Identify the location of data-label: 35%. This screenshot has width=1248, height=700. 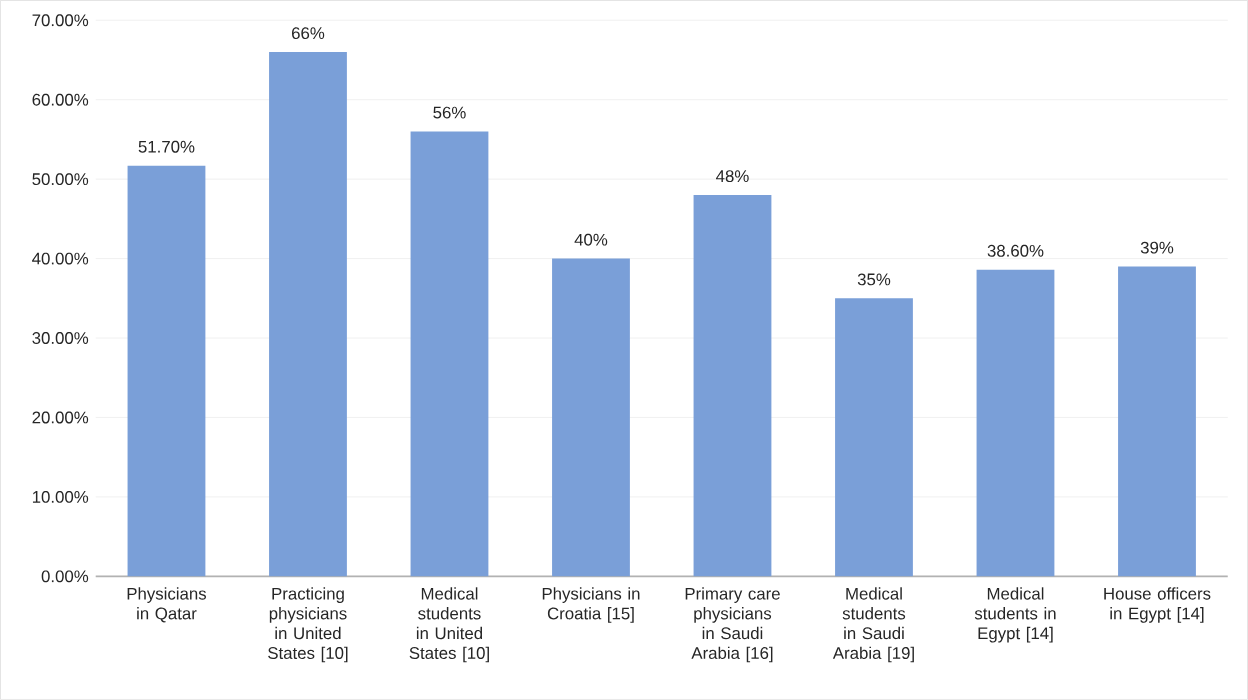
(874, 279).